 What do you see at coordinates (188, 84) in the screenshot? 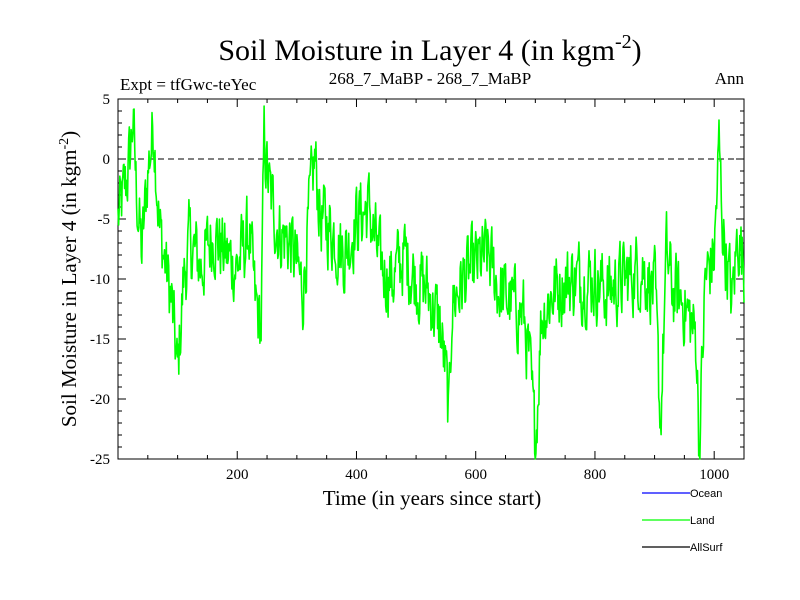
I see `subtitle-left: Expt = tfGwc-teYec` at bounding box center [188, 84].